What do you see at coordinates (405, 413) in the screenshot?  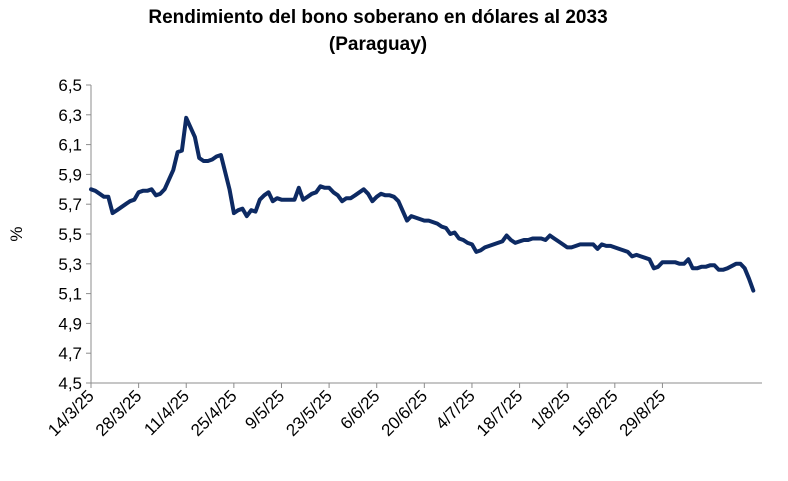 I see `x-tick-label: 20/6/25` at bounding box center [405, 413].